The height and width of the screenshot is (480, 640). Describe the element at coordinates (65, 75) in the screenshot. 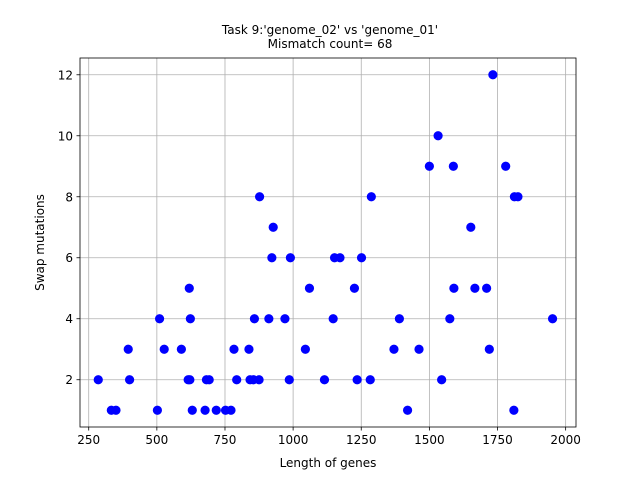

I see `y-tick-label: 12` at that location.